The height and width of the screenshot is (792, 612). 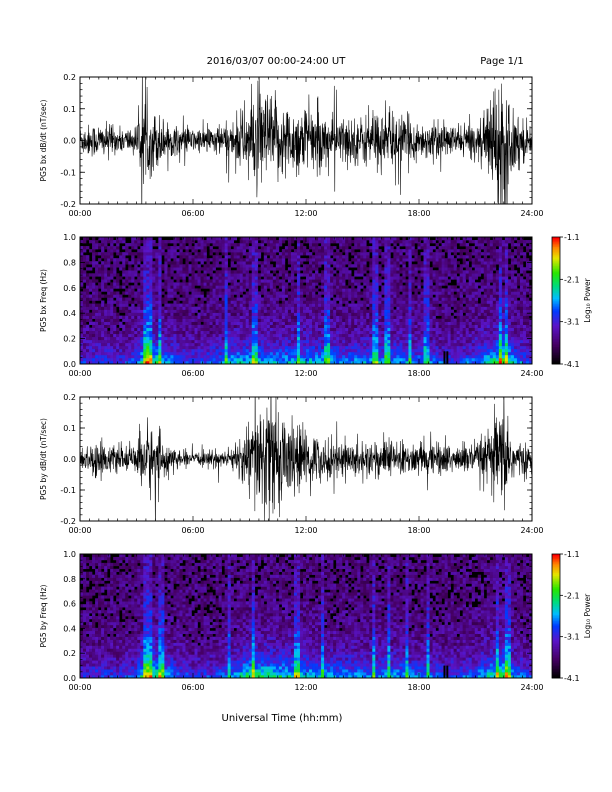 What do you see at coordinates (43, 459) in the screenshot?
I see `y-axis-label: PG5 by dB/dt (nT/sec)` at bounding box center [43, 459].